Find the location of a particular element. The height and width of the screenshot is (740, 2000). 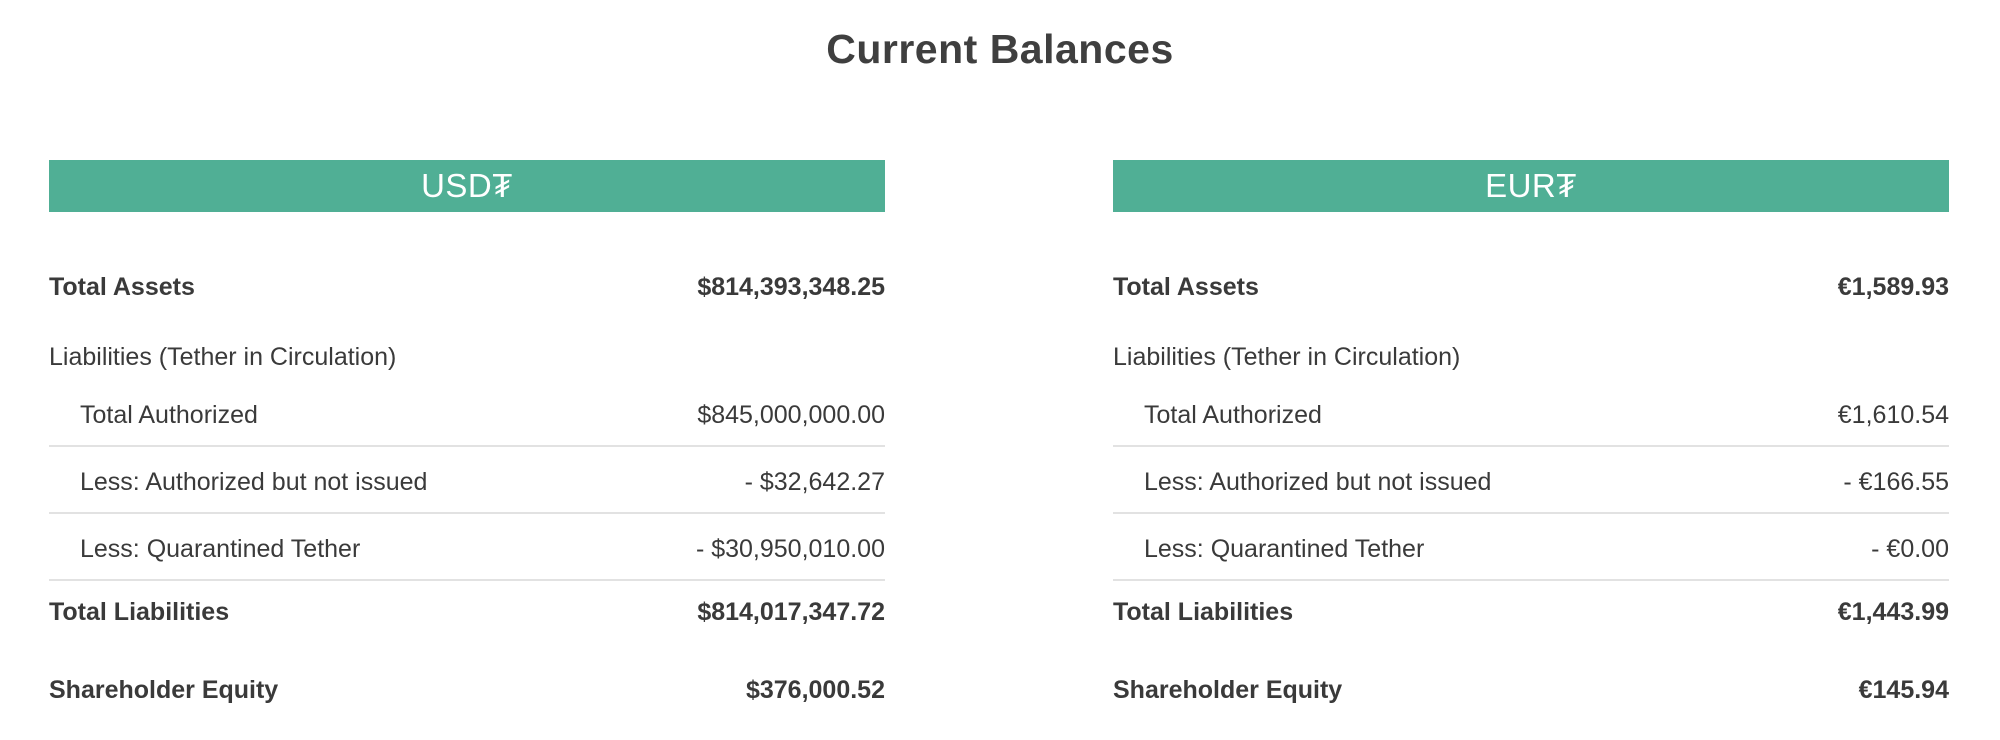

row-value: €1,443.99 is located at coordinates (1893, 612).